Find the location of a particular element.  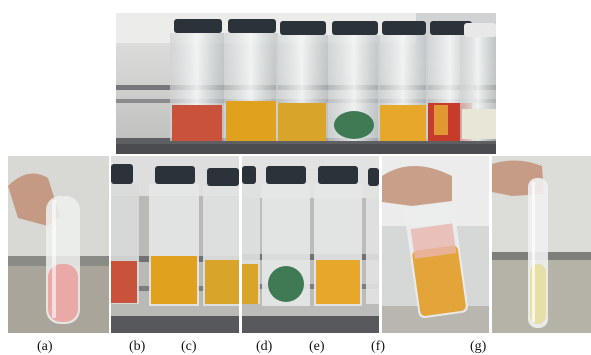

label-e: (e) is located at coordinates (317, 346).